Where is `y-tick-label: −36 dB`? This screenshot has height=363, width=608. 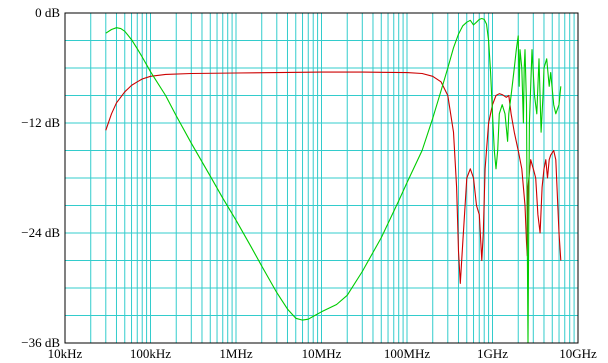 y-tick-label: −36 dB is located at coordinates (40, 342).